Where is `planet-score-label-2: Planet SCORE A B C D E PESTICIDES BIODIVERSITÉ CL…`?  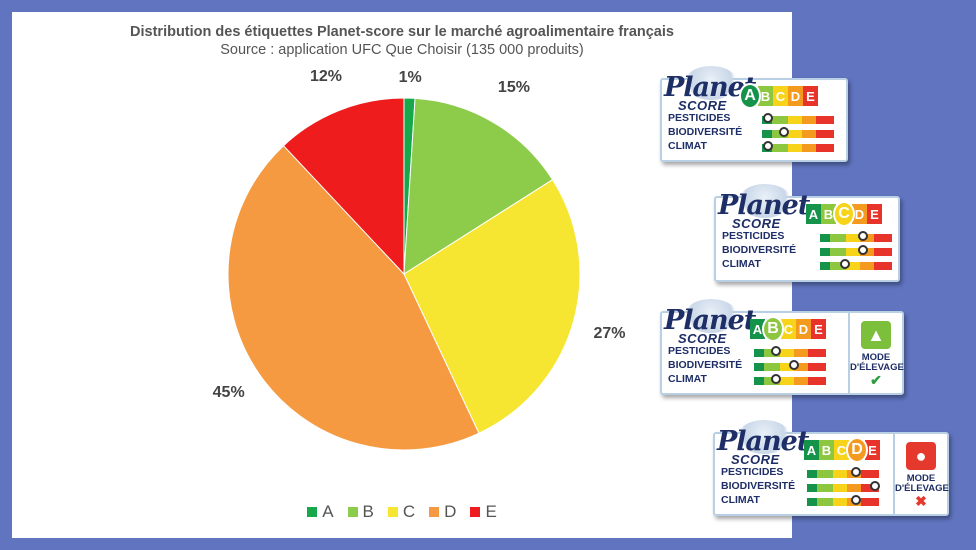 planet-score-label-2: Planet SCORE A B C D E PESTICIDES BIODIVERSITÉ CL… is located at coordinates (807, 233).